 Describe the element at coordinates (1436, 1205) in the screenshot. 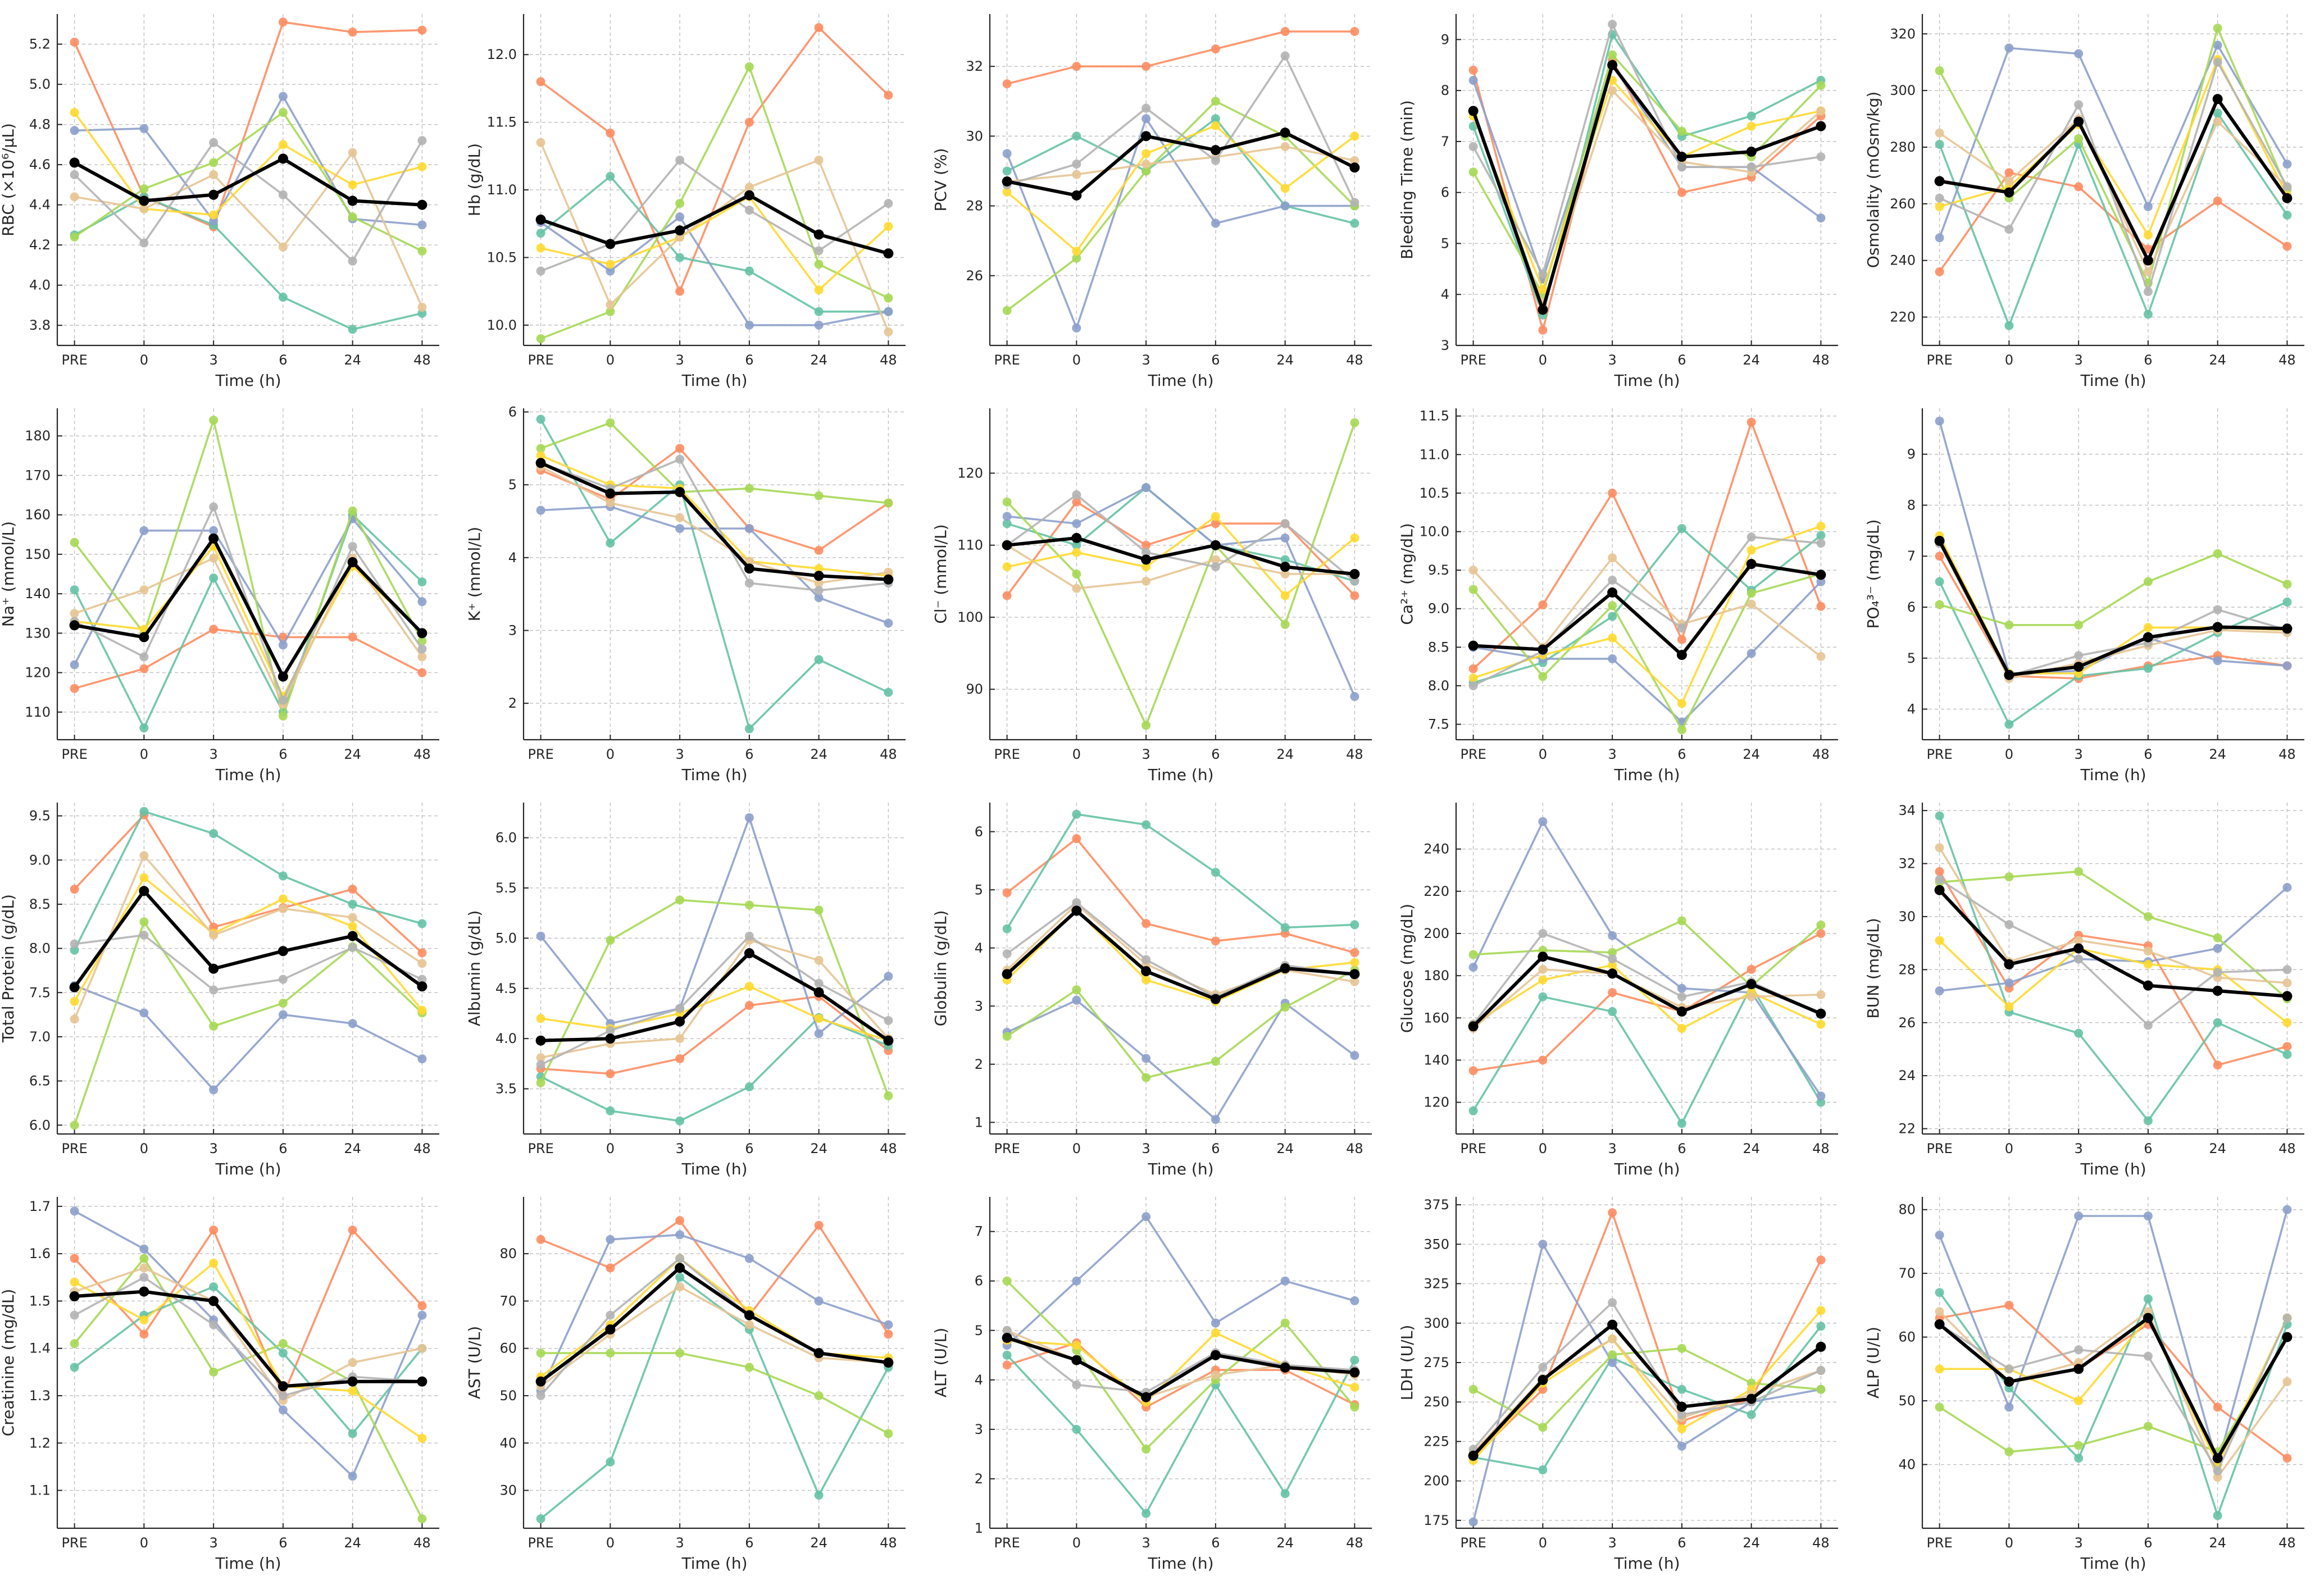

I see `y-tick-label: 375` at that location.